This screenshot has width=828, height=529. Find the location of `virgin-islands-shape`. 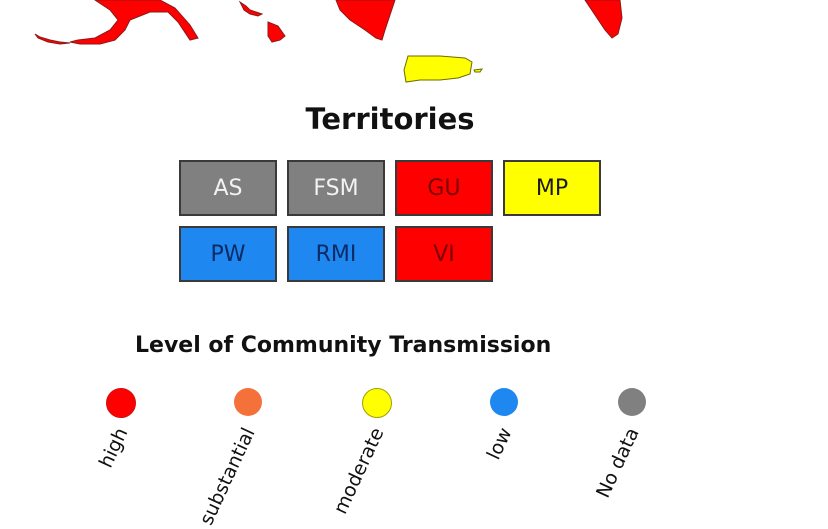

virgin-islands-shape is located at coordinates (478, 70).